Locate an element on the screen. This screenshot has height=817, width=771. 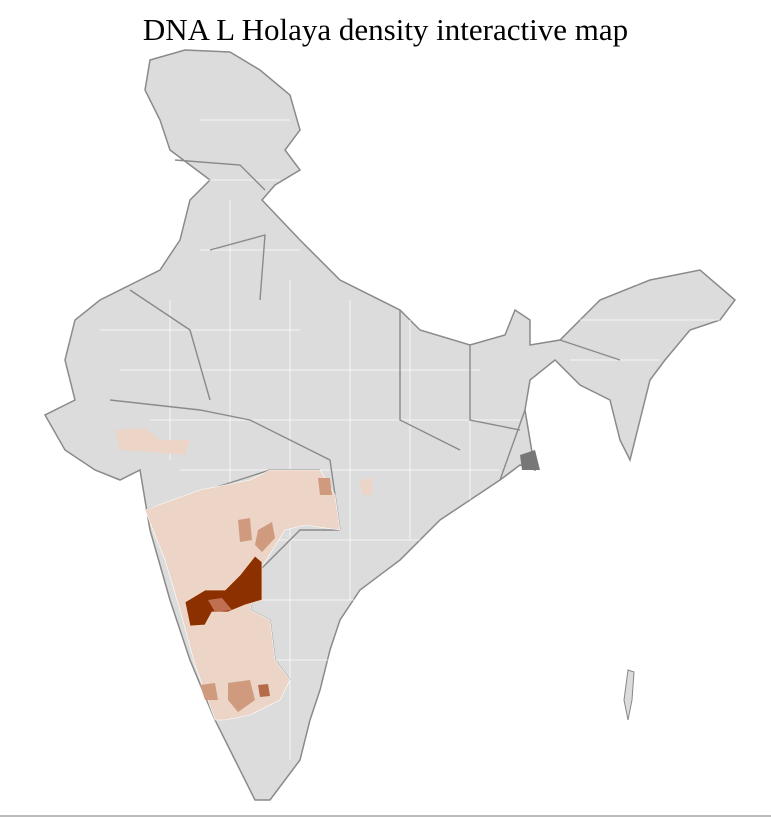
map-title: DNA L Holaya density interactive map is located at coordinates (385, 29).